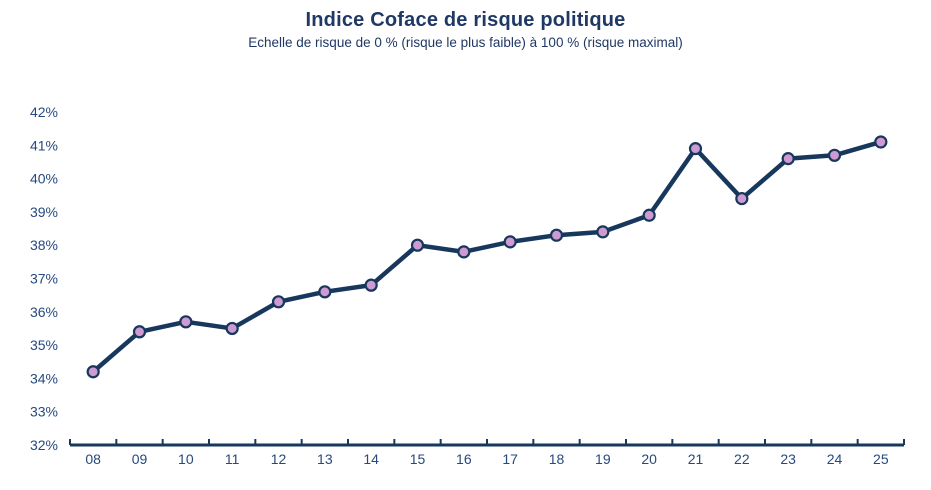 The height and width of the screenshot is (490, 931). What do you see at coordinates (44, 279) in the screenshot?
I see `y-axis-label: 37%` at bounding box center [44, 279].